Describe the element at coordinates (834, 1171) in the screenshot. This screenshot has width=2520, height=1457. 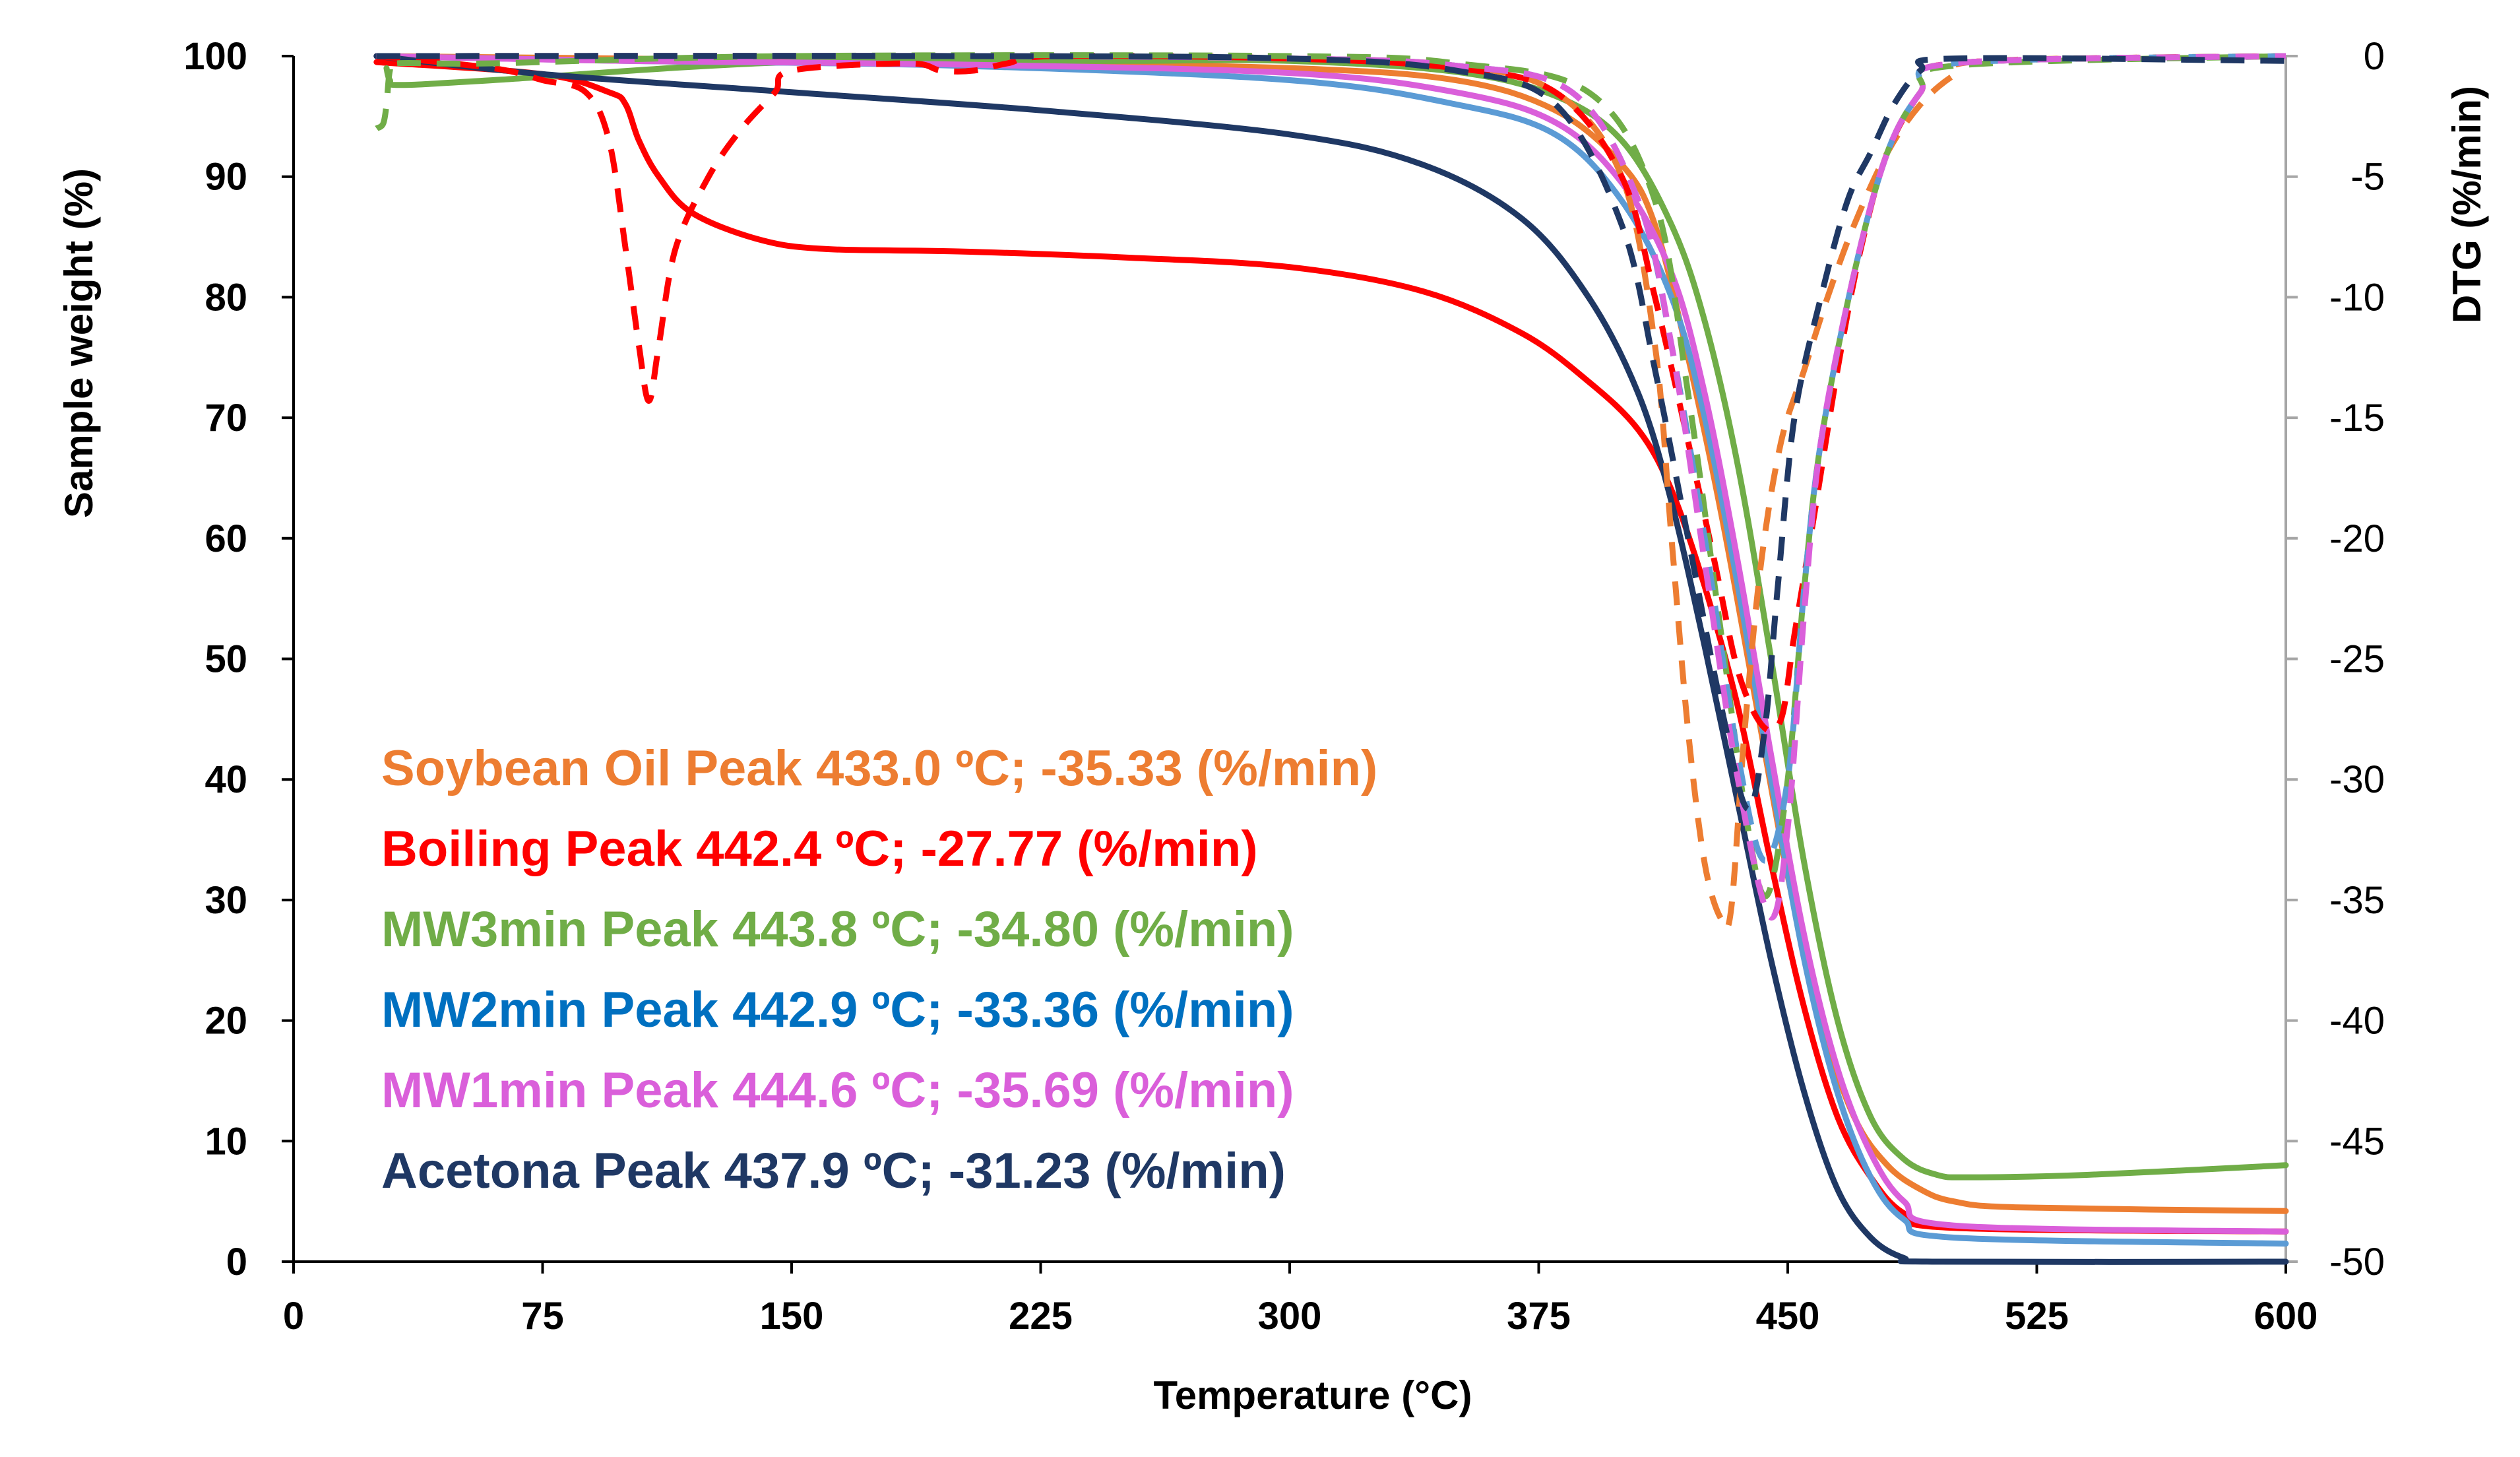
I see `legend-entry-acetona: Acetona Peak 437.9 ºC; -31.23 (%/min)` at that location.